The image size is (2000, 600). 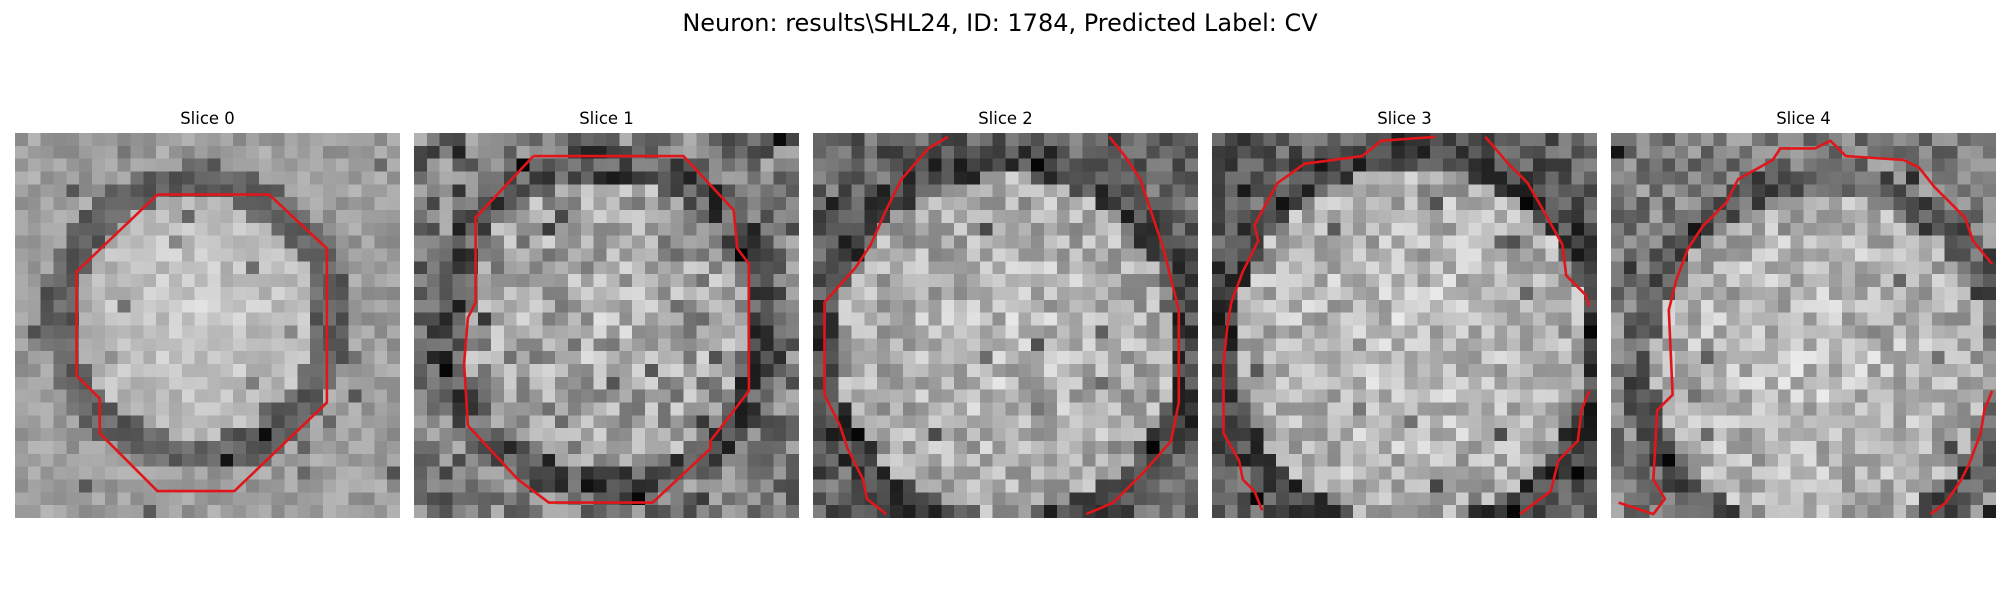 What do you see at coordinates (606, 118) in the screenshot?
I see `slice-title-1: Slice 1` at bounding box center [606, 118].